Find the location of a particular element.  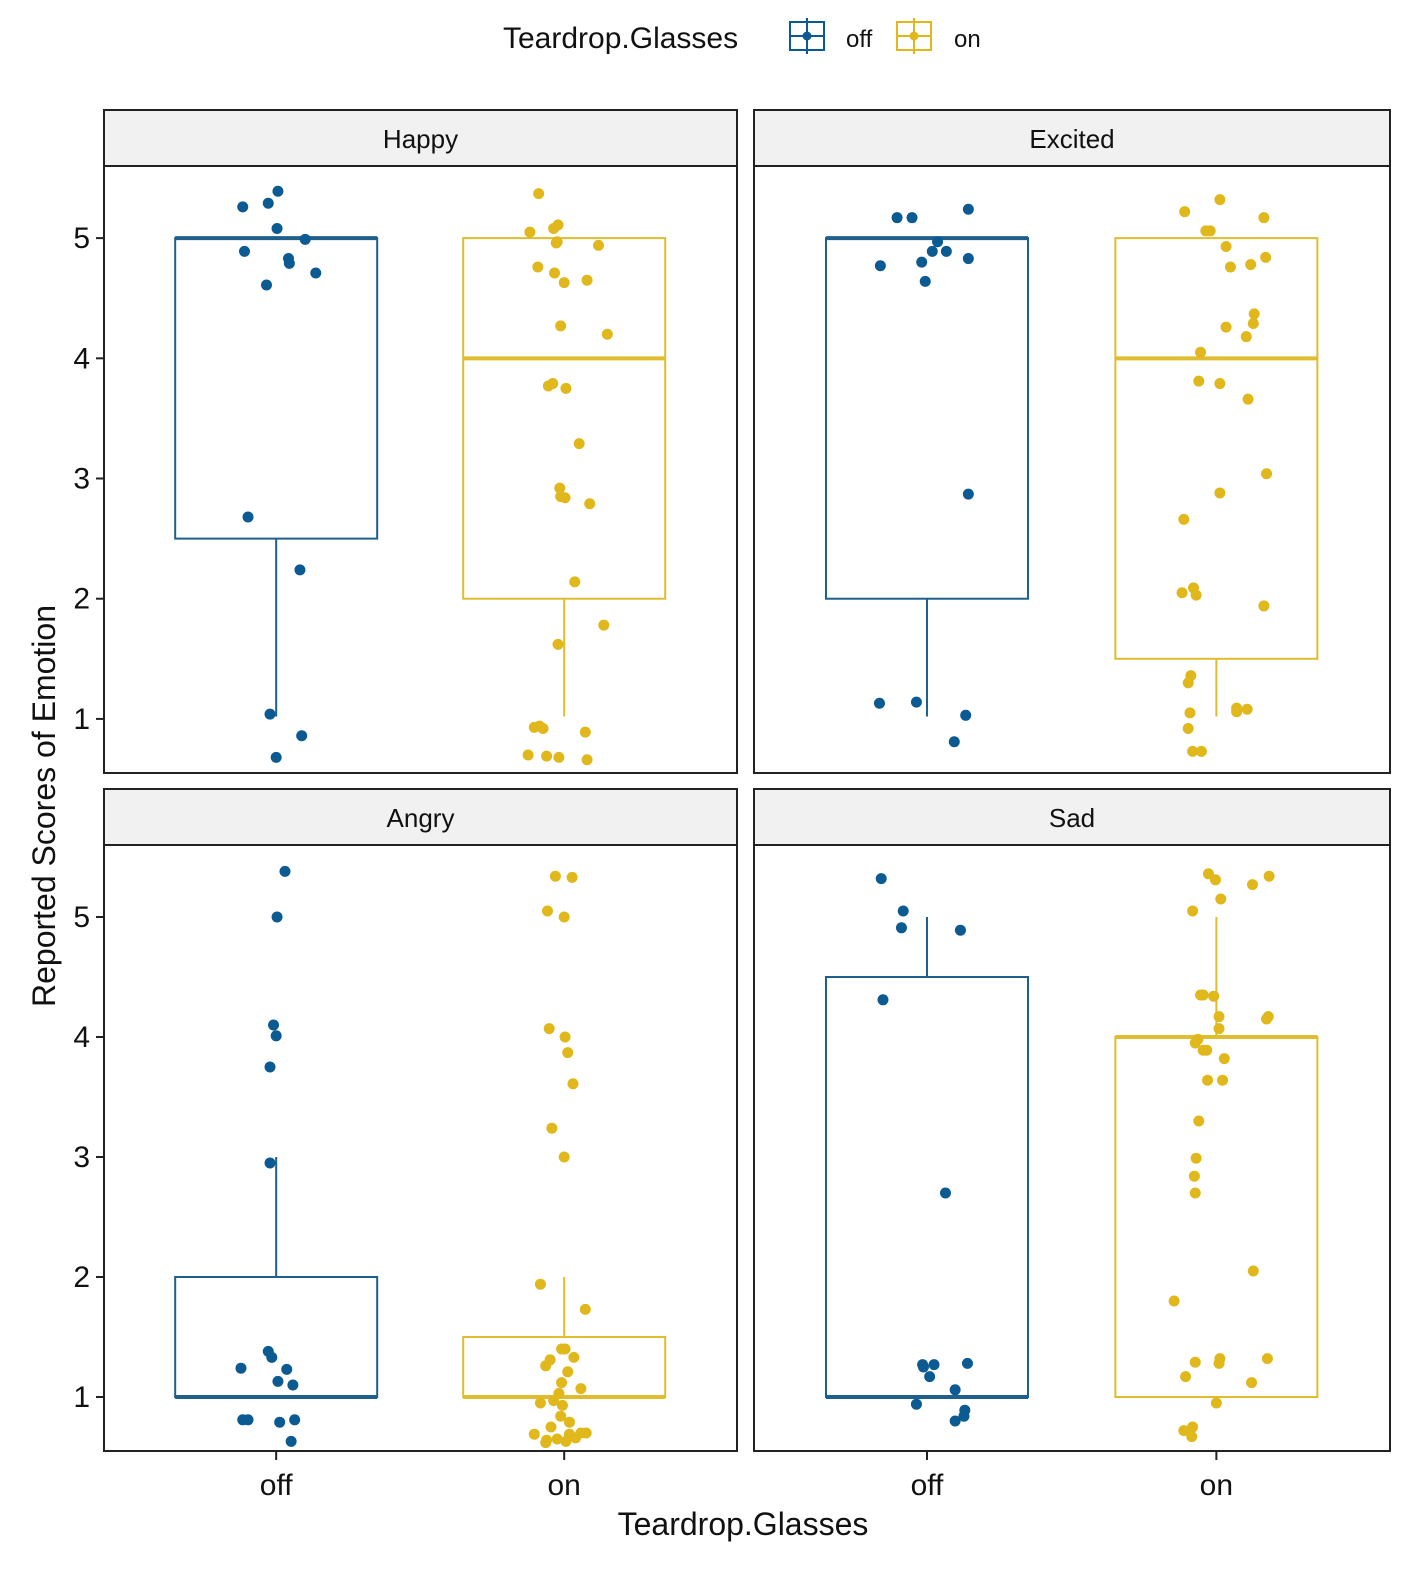

legend: Teardrop.Glasses off on is located at coordinates (742, 36).